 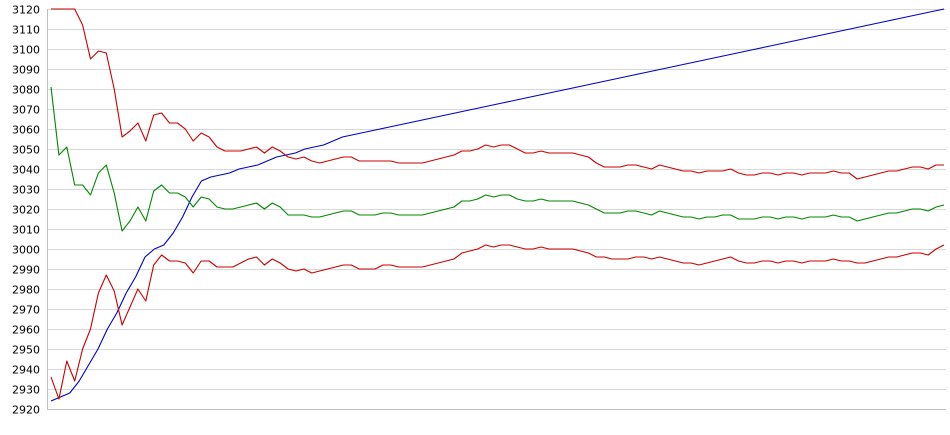 What do you see at coordinates (26, 110) in the screenshot?
I see `y-tick-label: 3070` at bounding box center [26, 110].